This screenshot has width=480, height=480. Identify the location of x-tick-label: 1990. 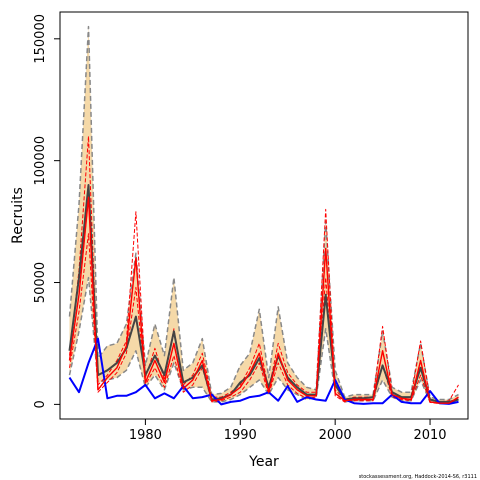
(240, 435).